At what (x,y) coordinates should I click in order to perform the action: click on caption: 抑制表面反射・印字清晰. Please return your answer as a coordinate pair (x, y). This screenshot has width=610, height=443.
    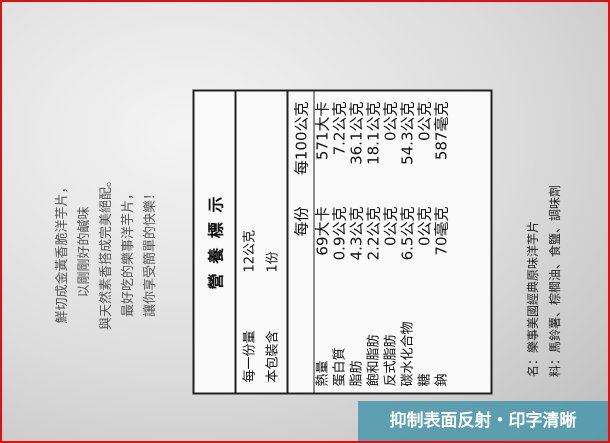
    Looking at the image, I should click on (483, 421).